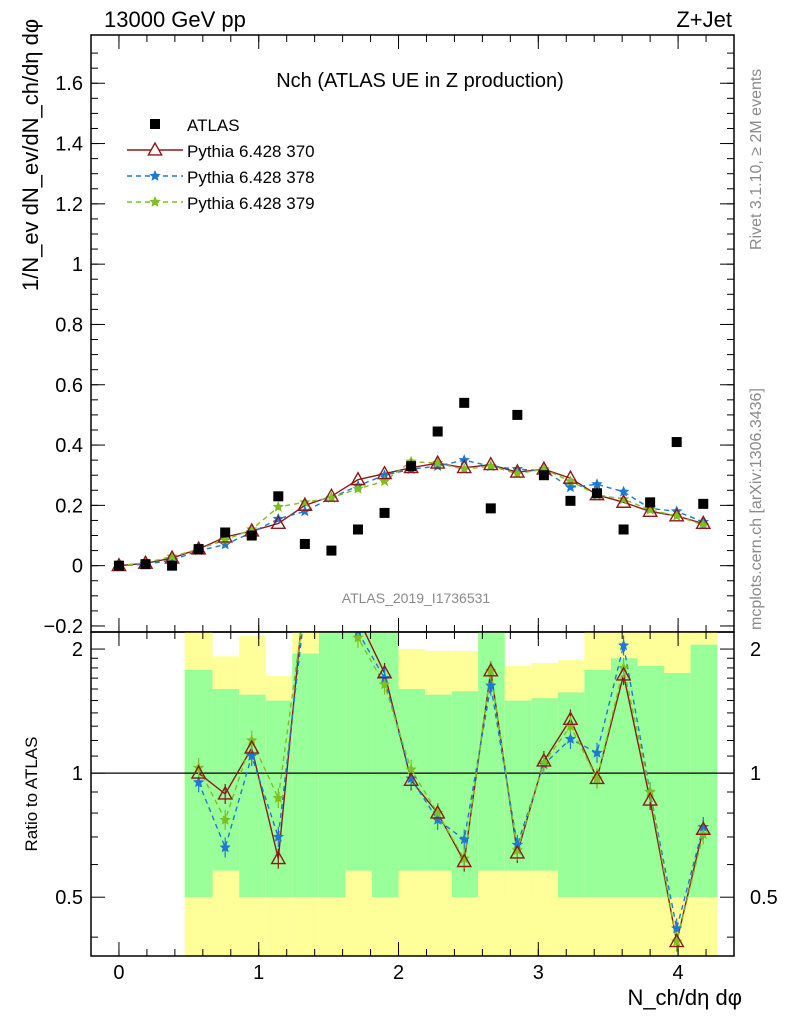 The image size is (786, 1024). Describe the element at coordinates (69, 205) in the screenshot. I see `y-tick-label: 1.2` at that location.